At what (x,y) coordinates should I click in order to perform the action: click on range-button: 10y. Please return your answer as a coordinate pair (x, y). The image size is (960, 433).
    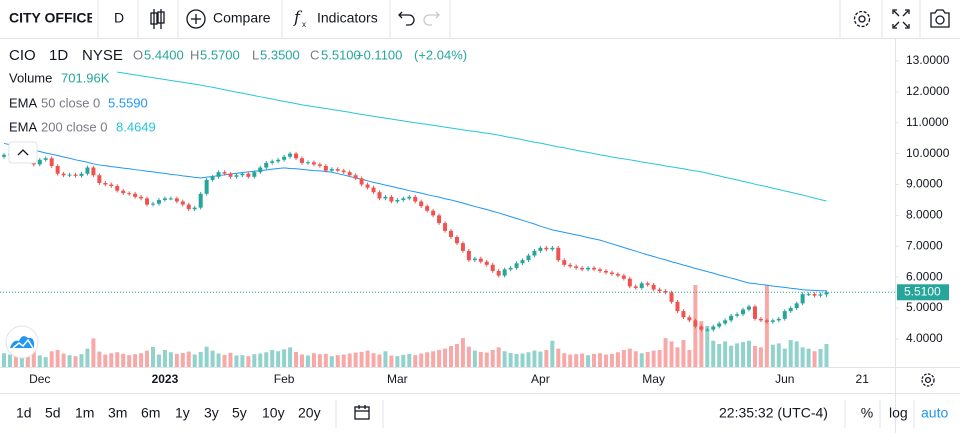
    Looking at the image, I should click on (273, 413).